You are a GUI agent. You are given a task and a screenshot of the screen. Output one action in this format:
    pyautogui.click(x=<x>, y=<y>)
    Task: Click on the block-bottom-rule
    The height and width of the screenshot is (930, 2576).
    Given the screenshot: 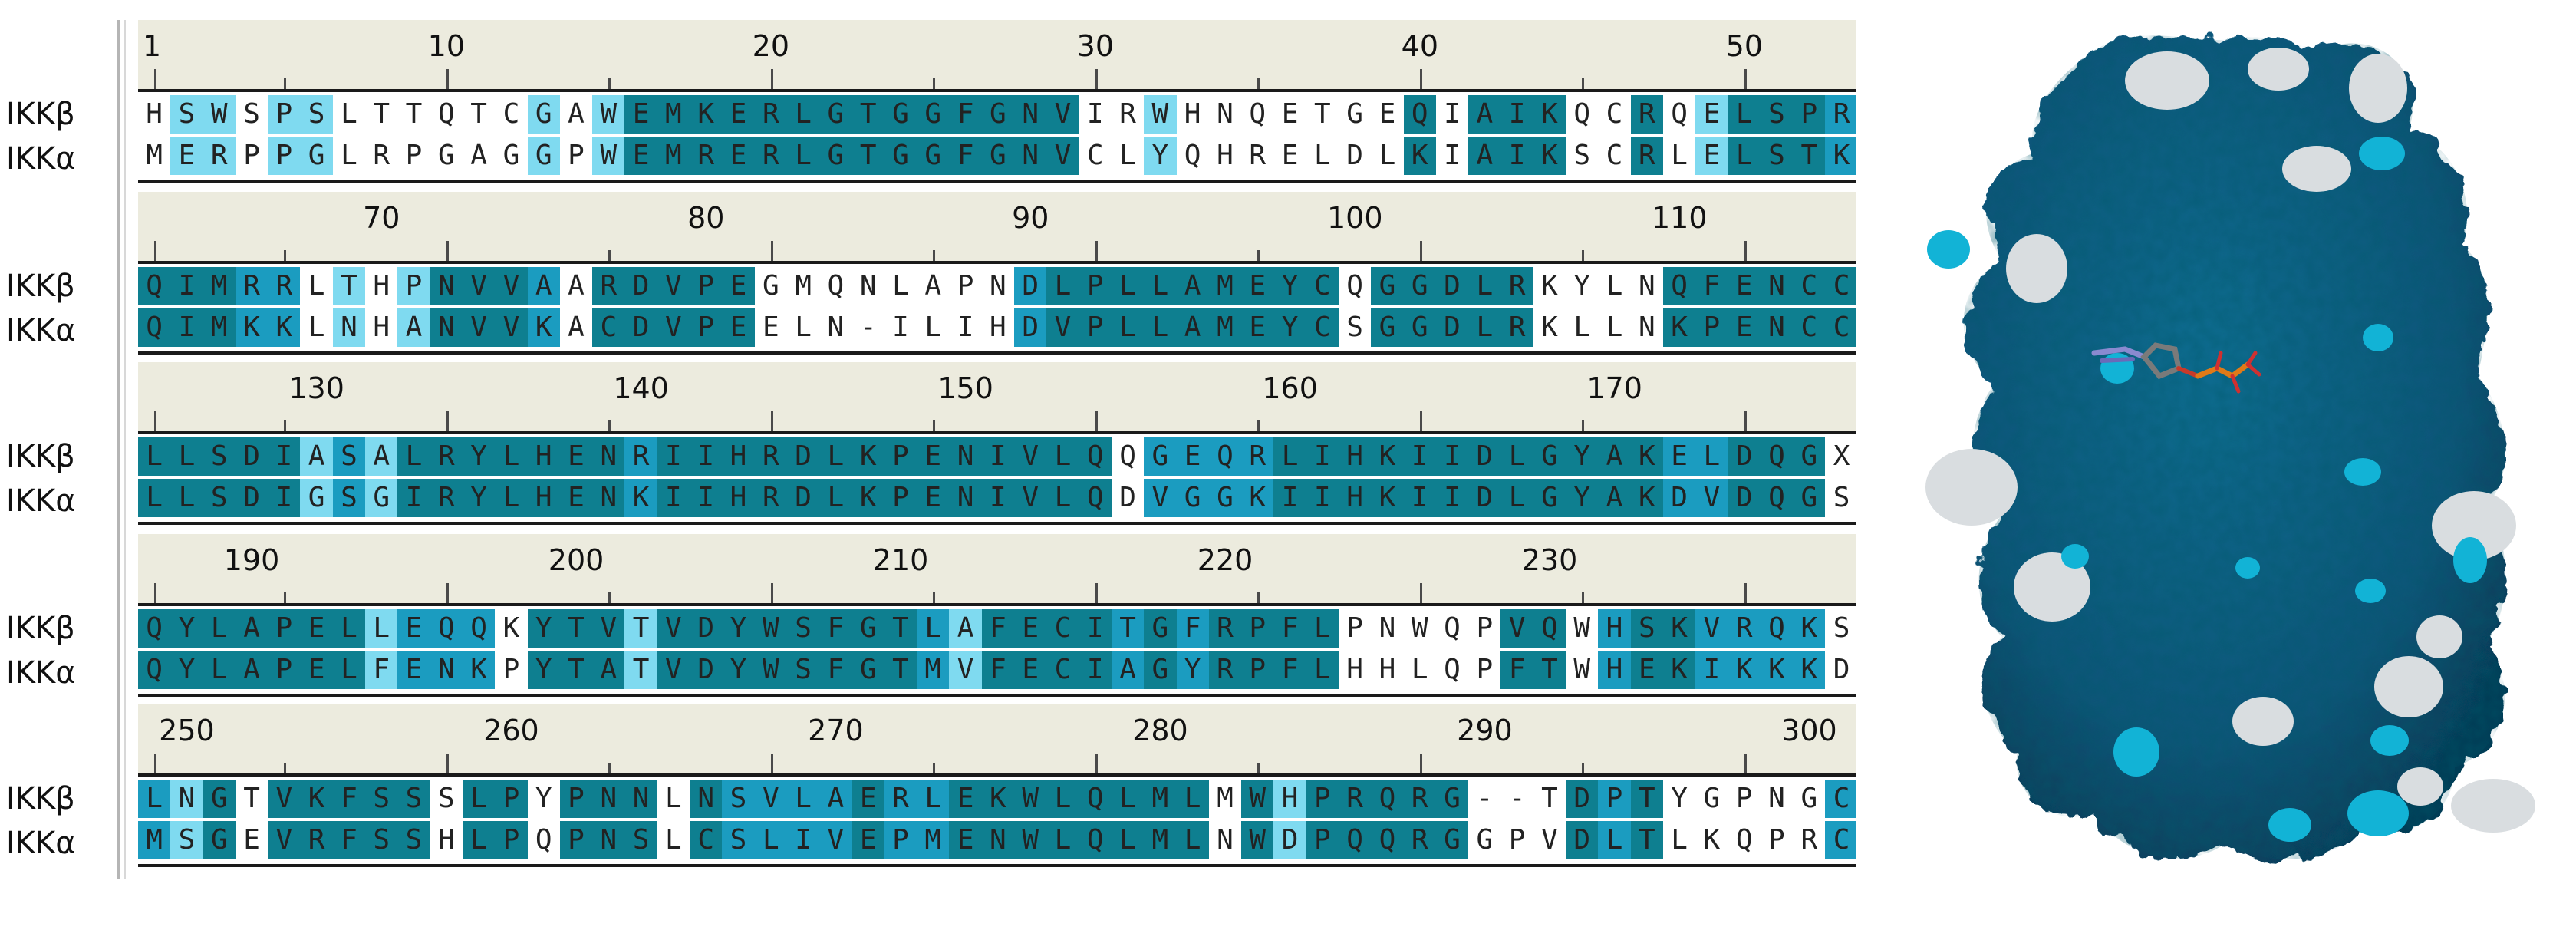 What is the action you would take?
    pyautogui.click(x=997, y=695)
    